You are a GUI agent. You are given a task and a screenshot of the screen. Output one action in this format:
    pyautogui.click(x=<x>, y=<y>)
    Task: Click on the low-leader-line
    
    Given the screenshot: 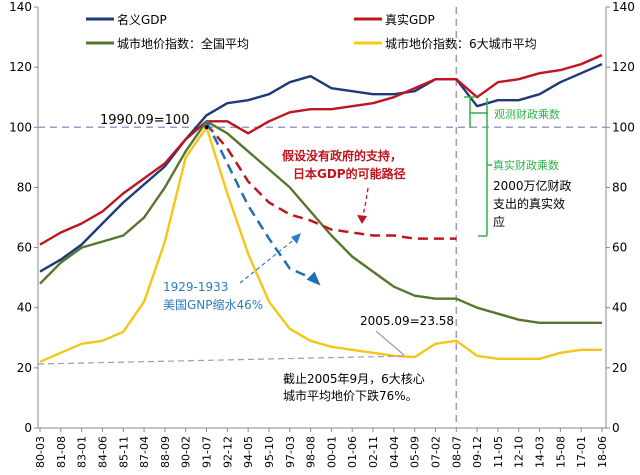 What is the action you would take?
    pyautogui.click(x=390, y=343)
    